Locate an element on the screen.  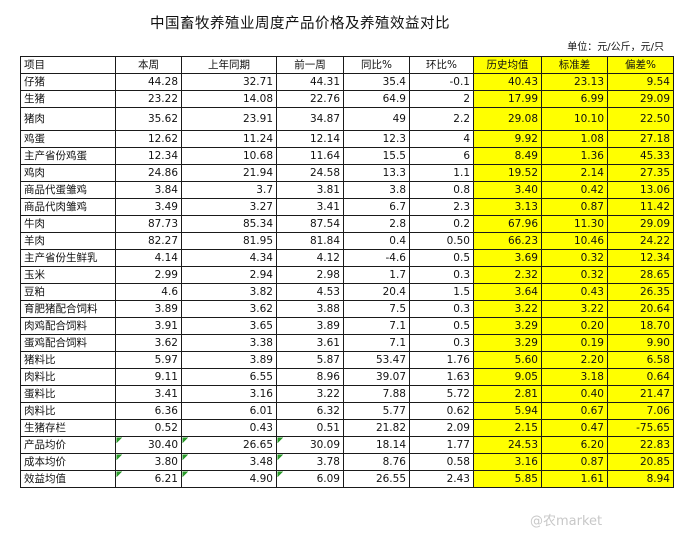
cell-deviation-pct: 29.09 is located at coordinates (640, 224).